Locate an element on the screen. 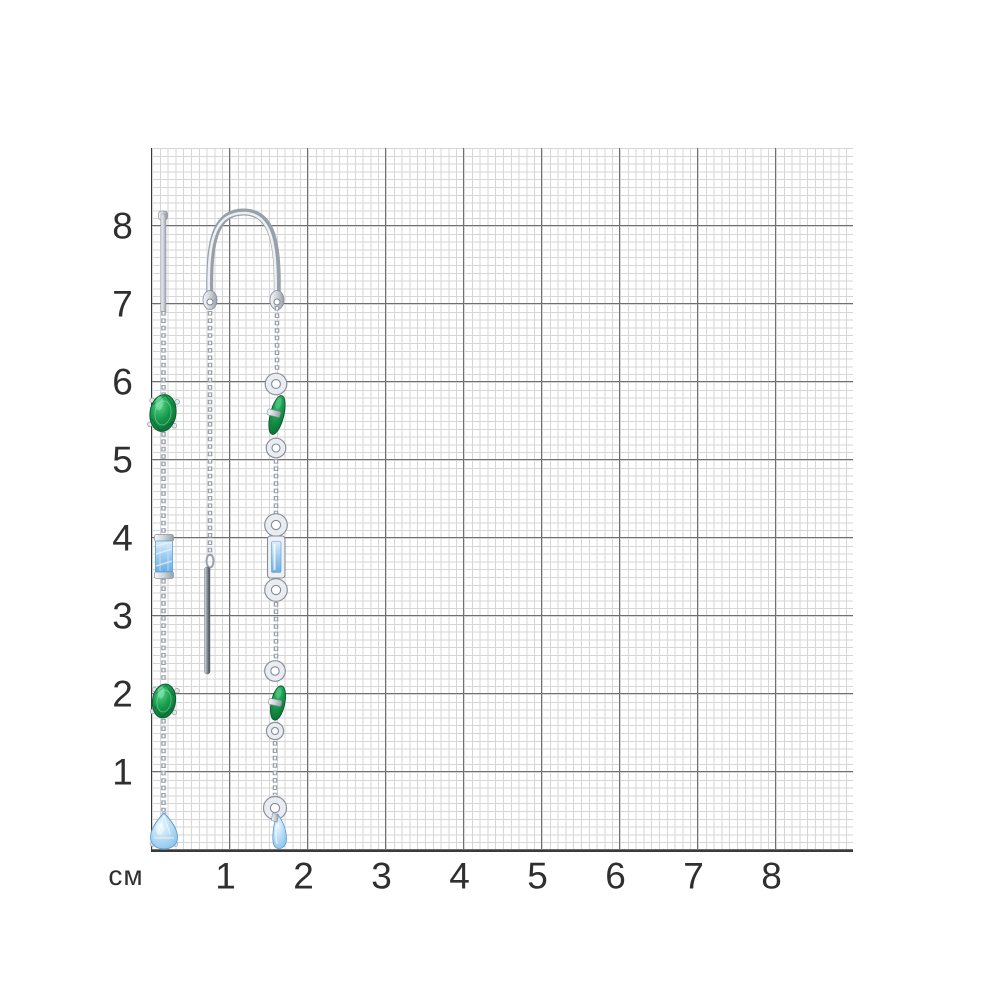 The width and height of the screenshot is (1000, 1000). blue-pear-stone-side is located at coordinates (279, 831).